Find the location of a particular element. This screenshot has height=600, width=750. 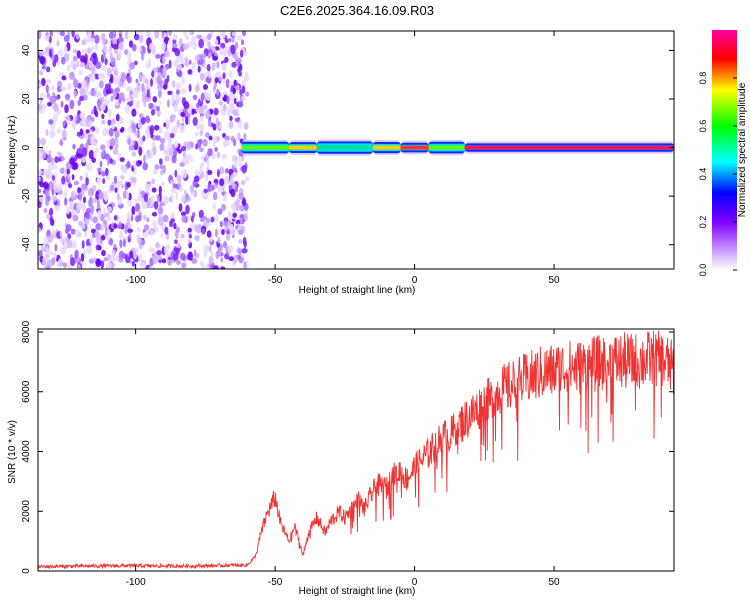

y-tick-label: 20 is located at coordinates (26, 99).